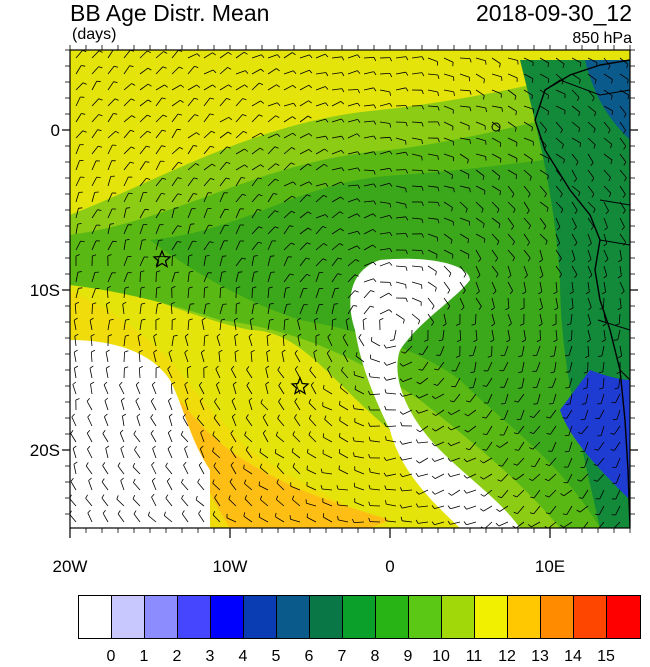 This screenshot has height=667, width=650. I want to click on plot-title: BB Age Distr. Mean, so click(170, 13).